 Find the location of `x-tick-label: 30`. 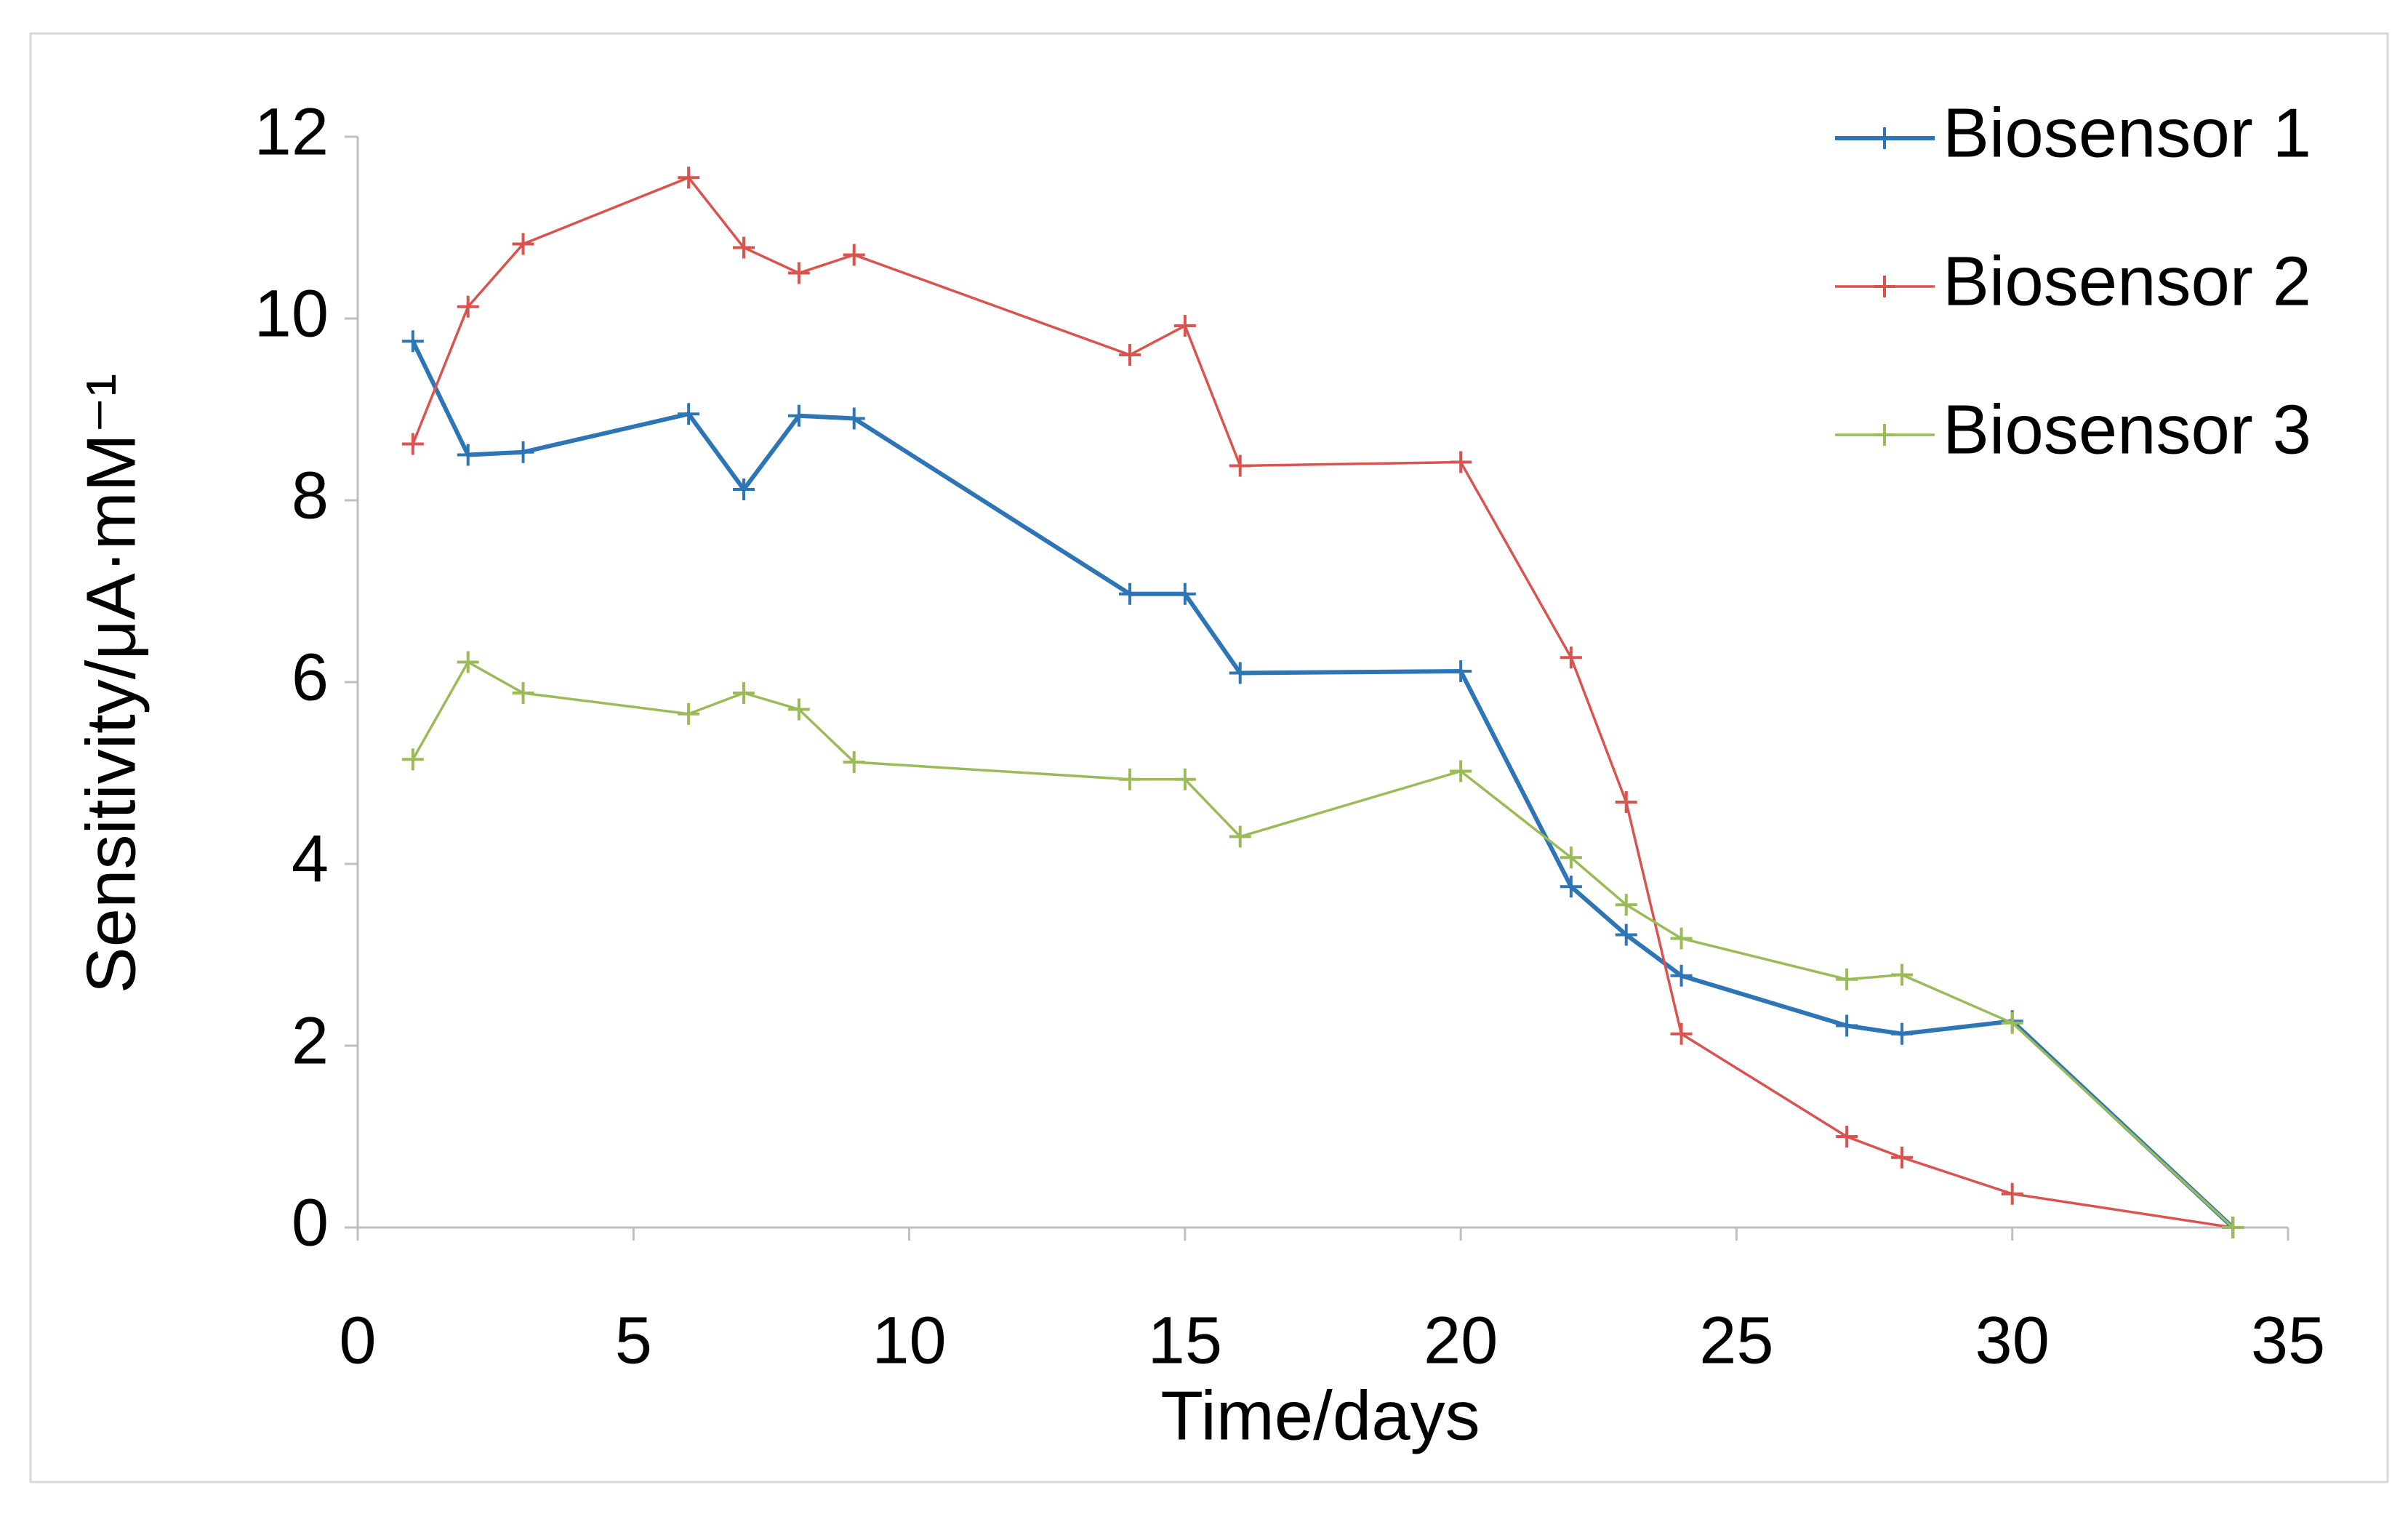

x-tick-label: 30 is located at coordinates (2012, 1340).